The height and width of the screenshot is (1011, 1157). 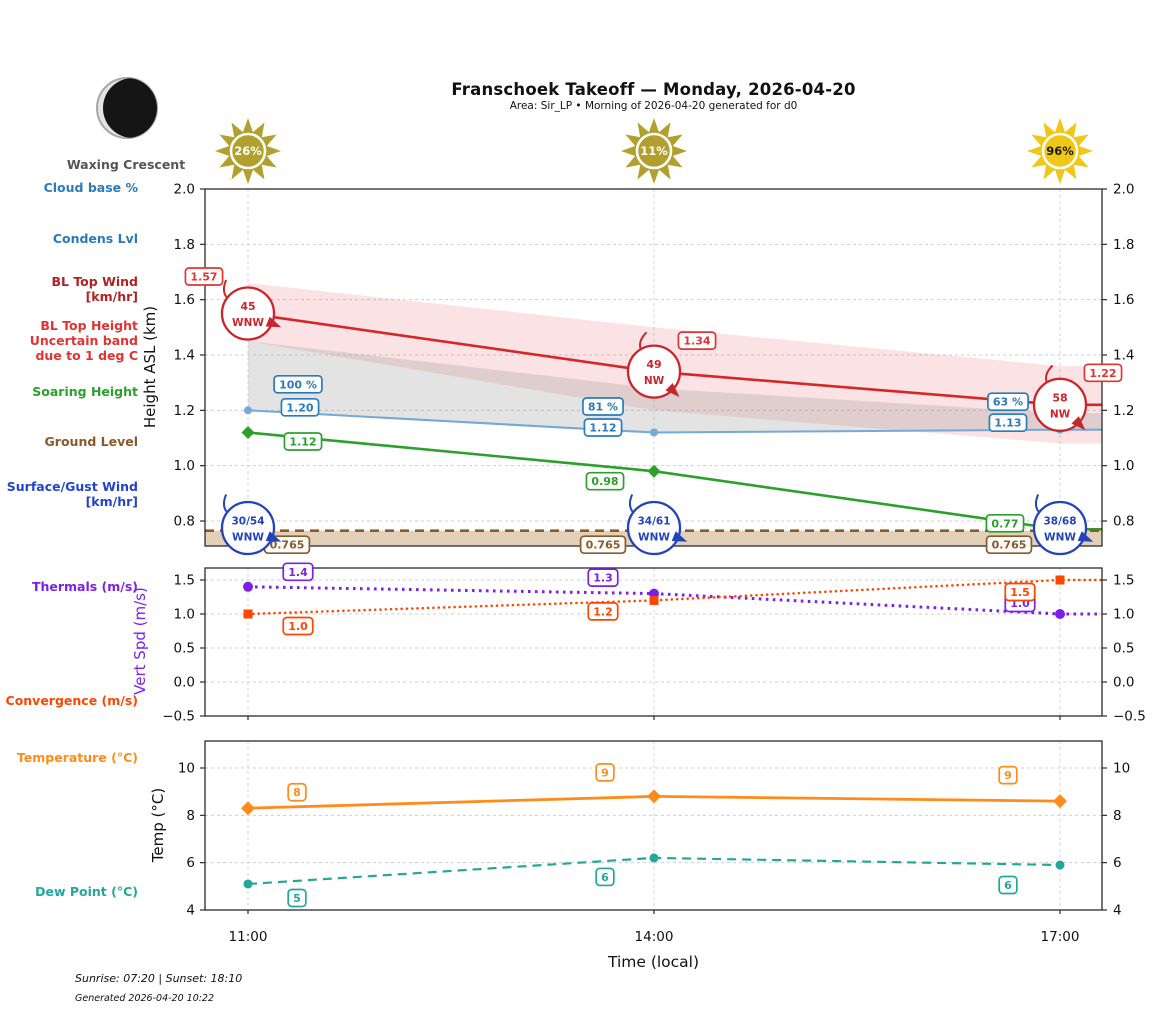 I want to click on legend-dew-point: Dew Point (°C), so click(x=86, y=891).